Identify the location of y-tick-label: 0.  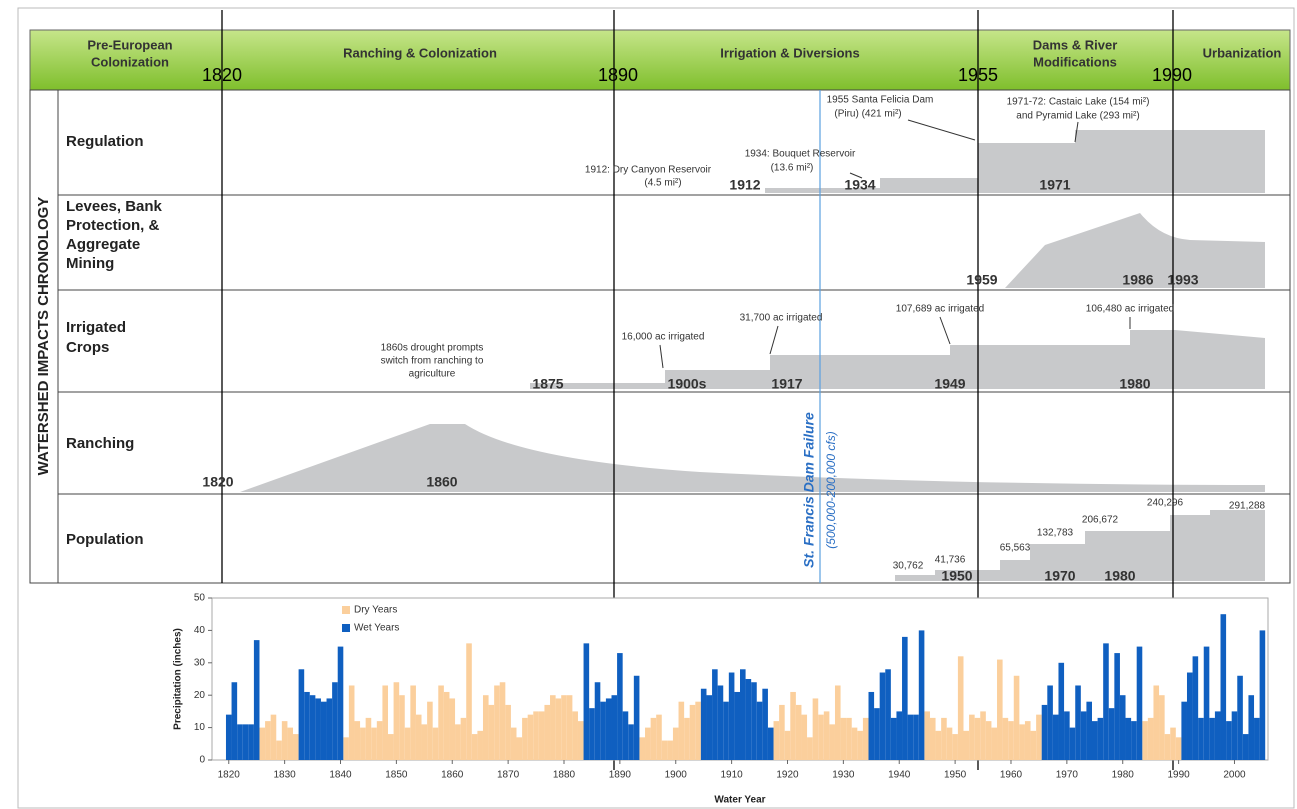
(202, 760).